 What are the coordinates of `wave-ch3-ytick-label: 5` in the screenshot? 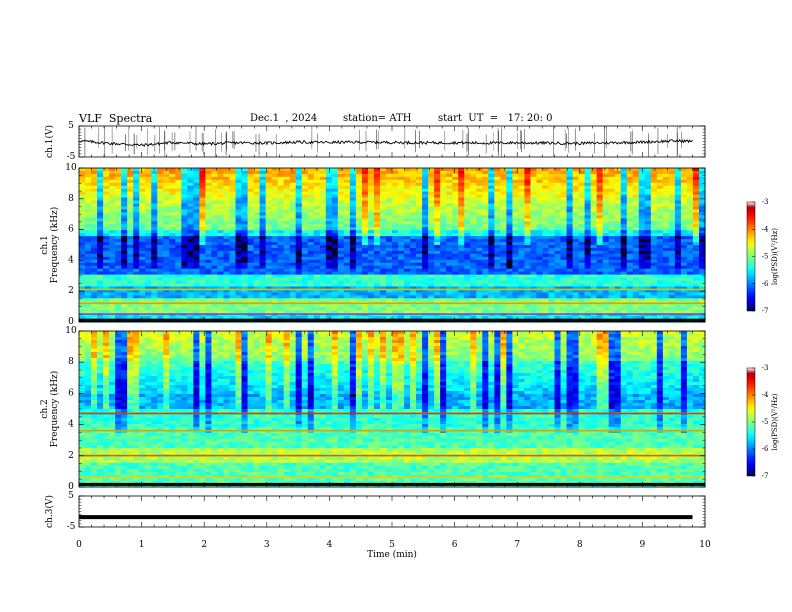 It's located at (71, 496).